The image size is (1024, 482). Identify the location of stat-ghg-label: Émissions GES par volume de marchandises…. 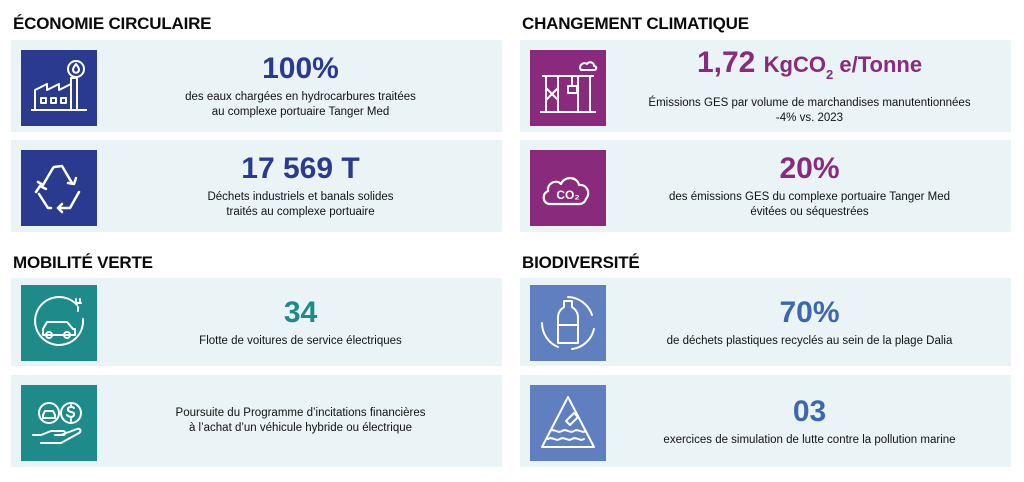
(809, 110).